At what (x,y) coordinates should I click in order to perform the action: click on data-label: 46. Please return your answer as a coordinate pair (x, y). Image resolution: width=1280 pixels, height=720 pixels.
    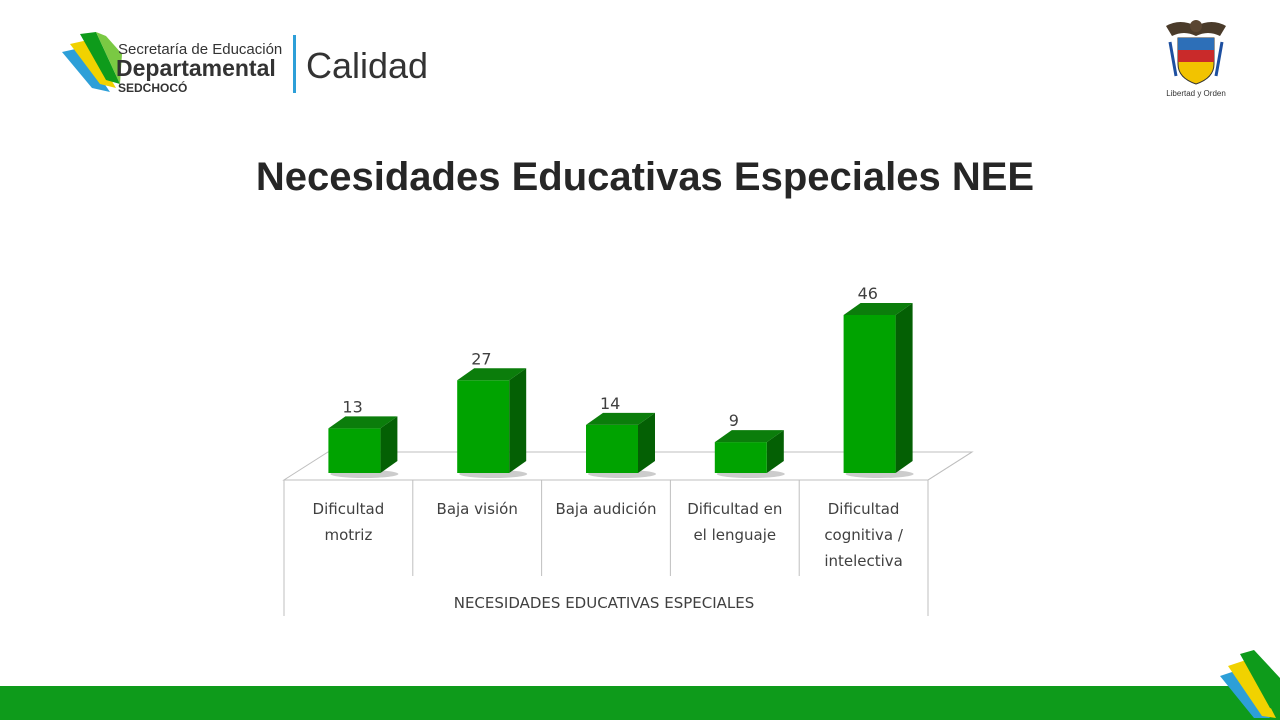
    Looking at the image, I should click on (868, 293).